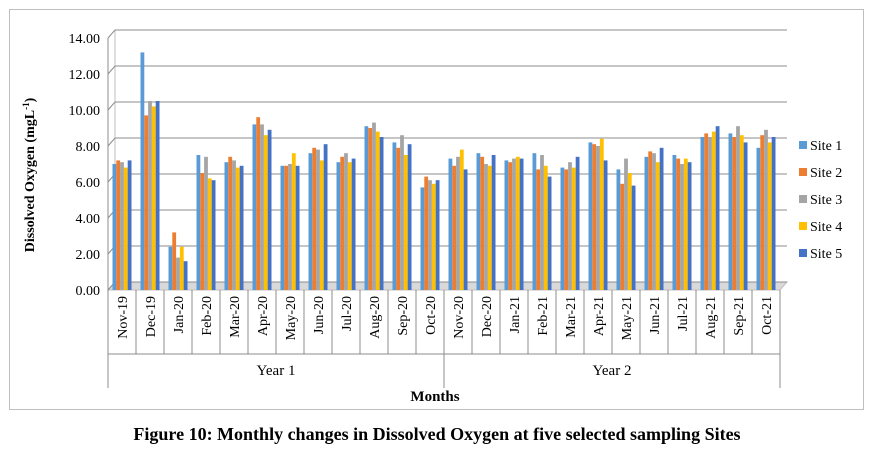 This screenshot has width=874, height=462. What do you see at coordinates (26, 106) in the screenshot?
I see `y-axis-label-sup: -1` at bounding box center [26, 106].